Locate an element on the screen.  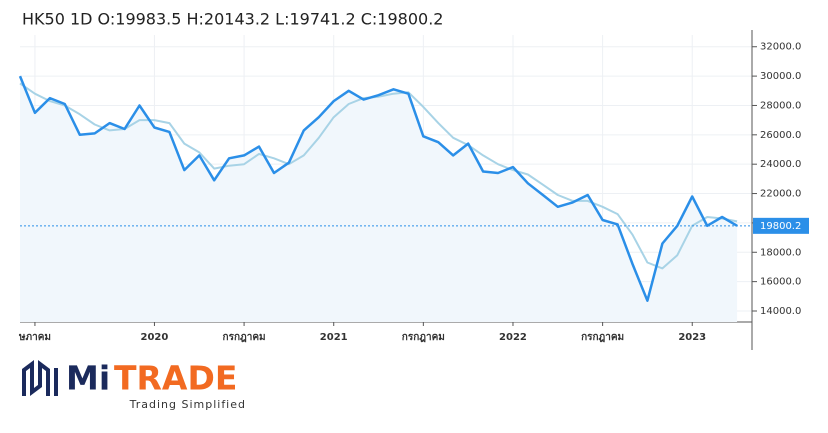
y-tick-label: 30000.0 is located at coordinates (780, 76).